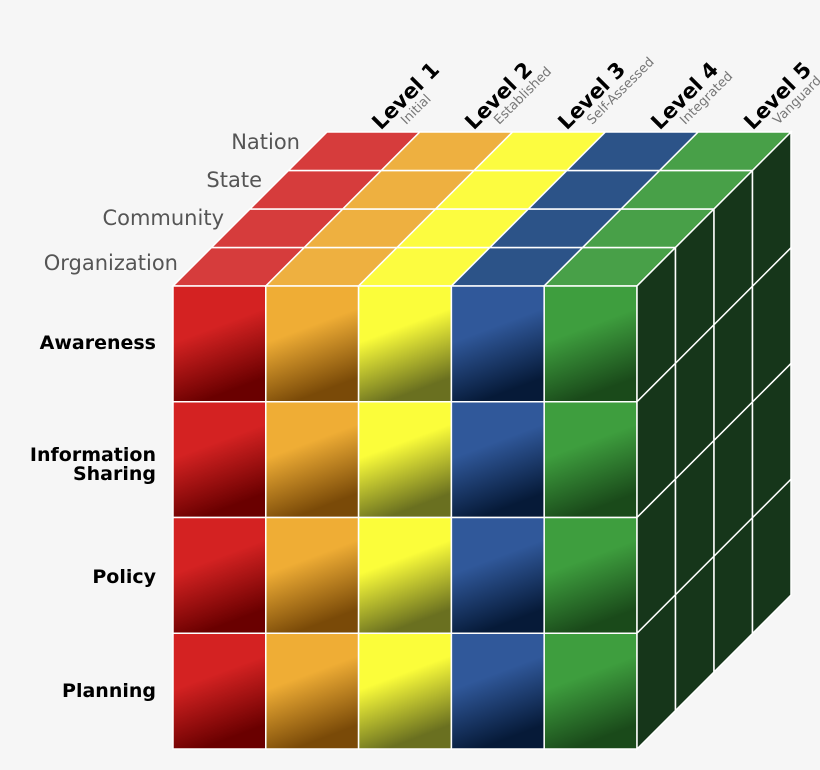 The height and width of the screenshot is (770, 820). Describe the element at coordinates (92, 464) in the screenshot. I see `row-label-information-sharing: Information Sharing` at that location.